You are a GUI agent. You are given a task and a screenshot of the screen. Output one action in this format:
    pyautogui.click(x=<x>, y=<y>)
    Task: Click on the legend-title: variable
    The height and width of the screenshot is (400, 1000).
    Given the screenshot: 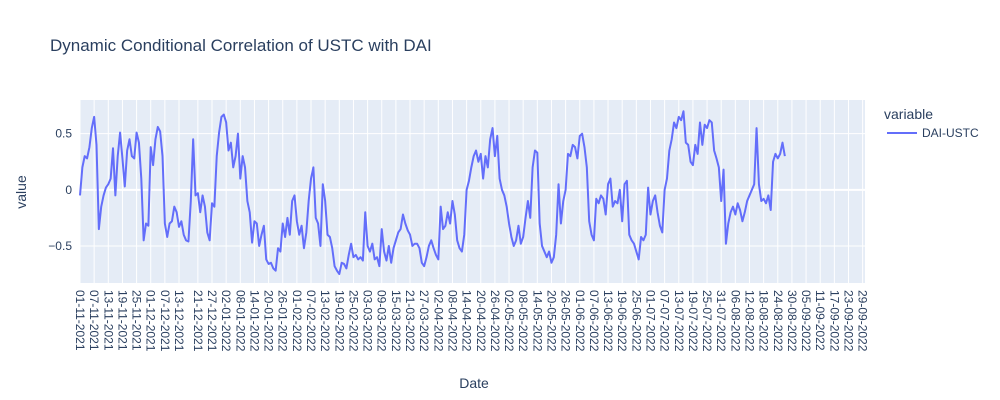 What is the action you would take?
    pyautogui.click(x=908, y=114)
    